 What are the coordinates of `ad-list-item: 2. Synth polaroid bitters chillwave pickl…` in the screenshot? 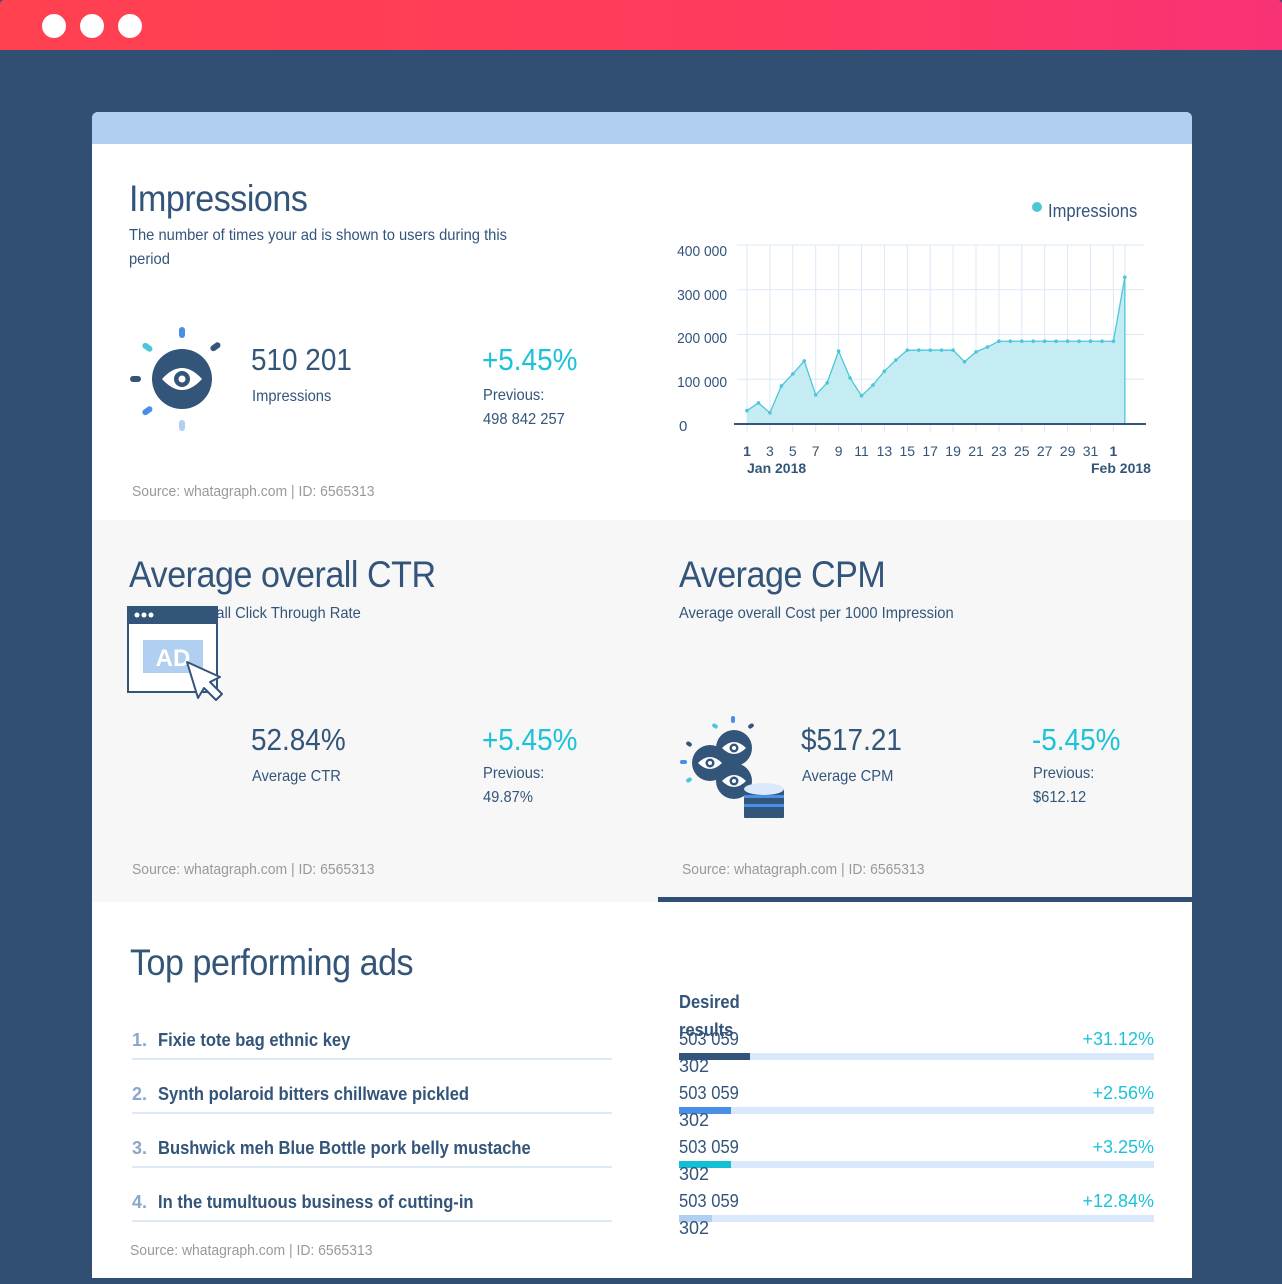 It's located at (372, 1099).